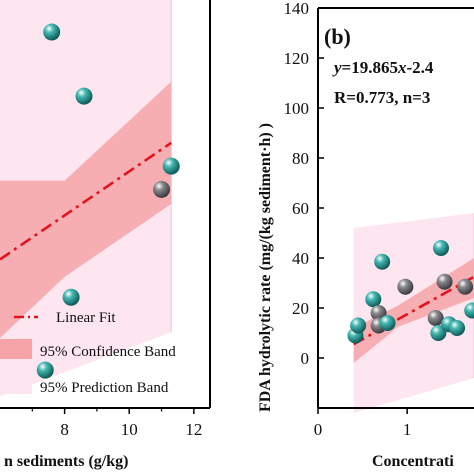 Image resolution: width=474 pixels, height=474 pixels. I want to click on equation-intercept: -2.4, so click(419, 67).